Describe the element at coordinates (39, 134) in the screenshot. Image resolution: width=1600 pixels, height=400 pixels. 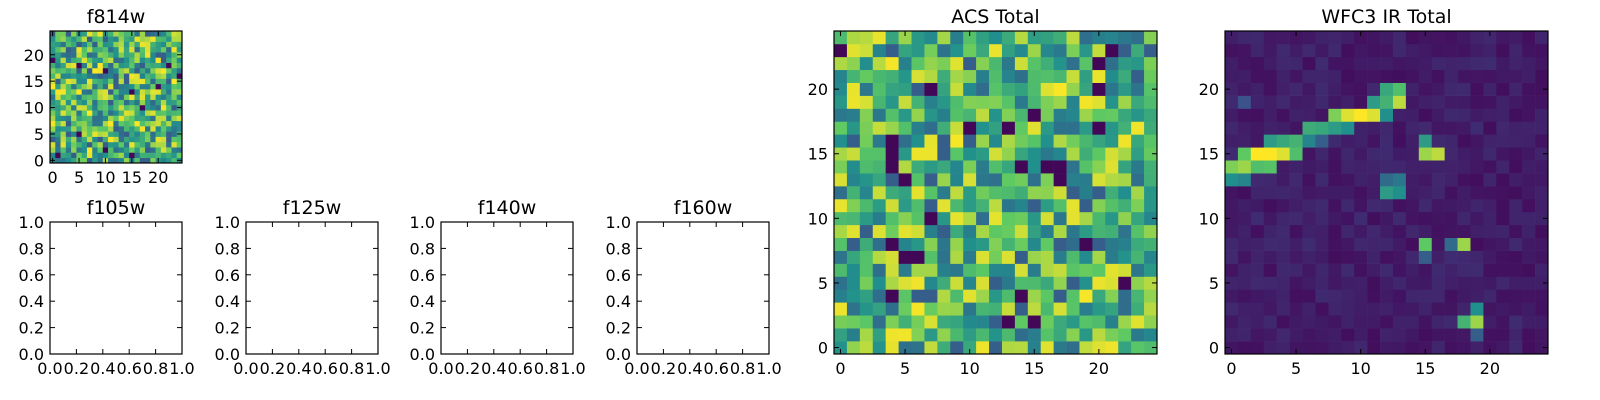
I see `y-tick-label: 5` at that location.